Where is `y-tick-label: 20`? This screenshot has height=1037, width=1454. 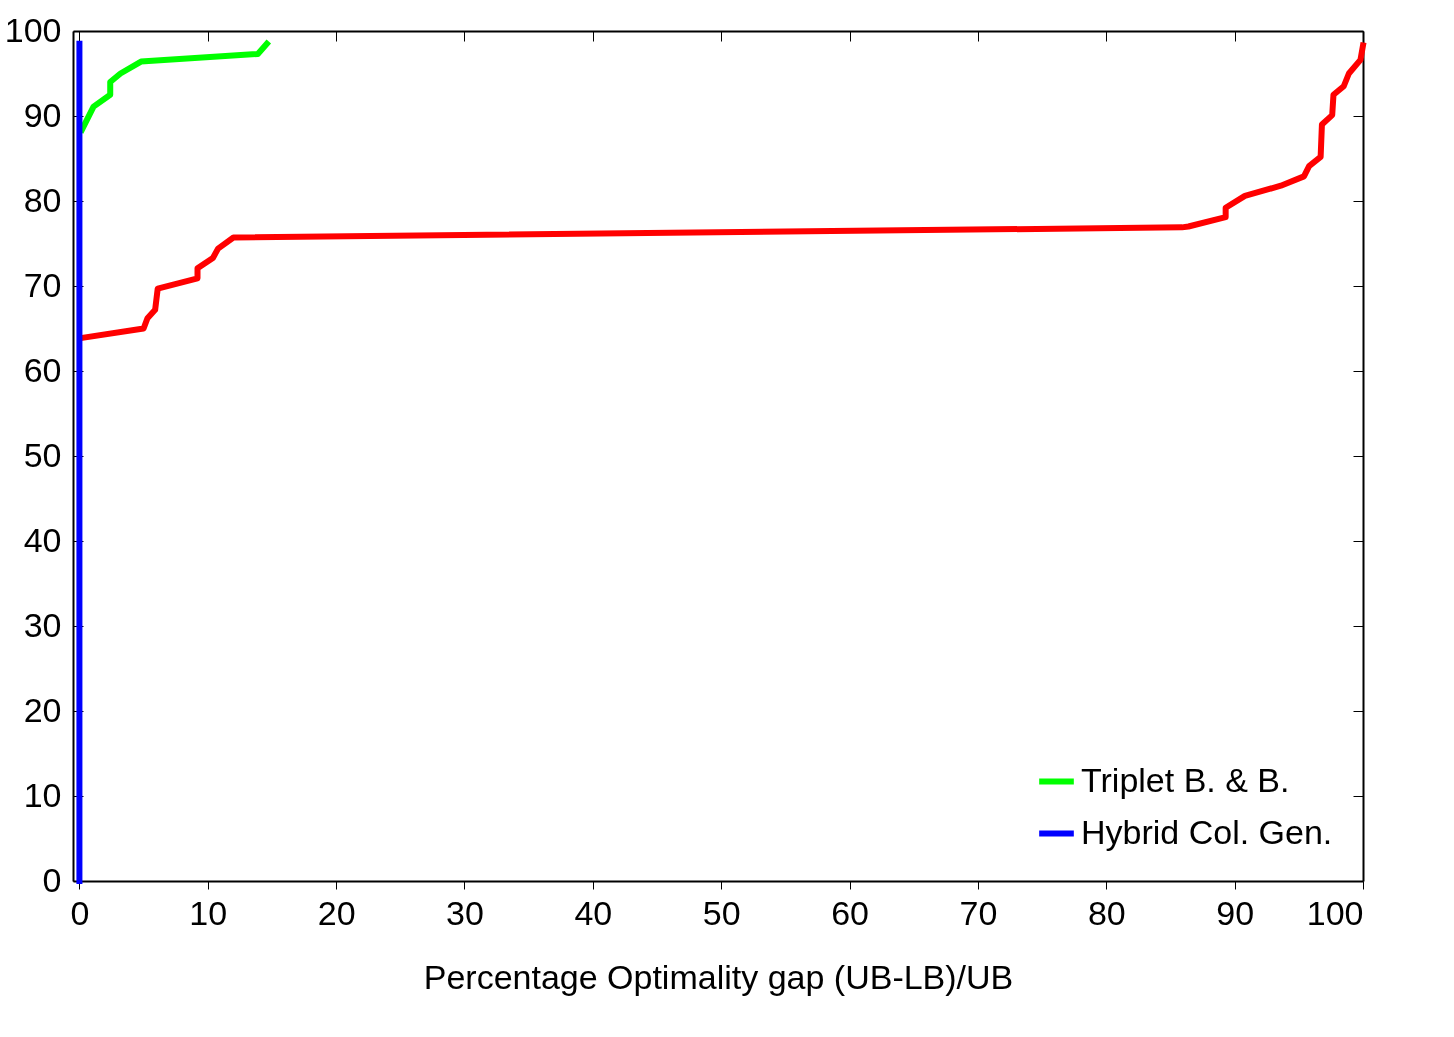
y-tick-label: 20 is located at coordinates (42, 709).